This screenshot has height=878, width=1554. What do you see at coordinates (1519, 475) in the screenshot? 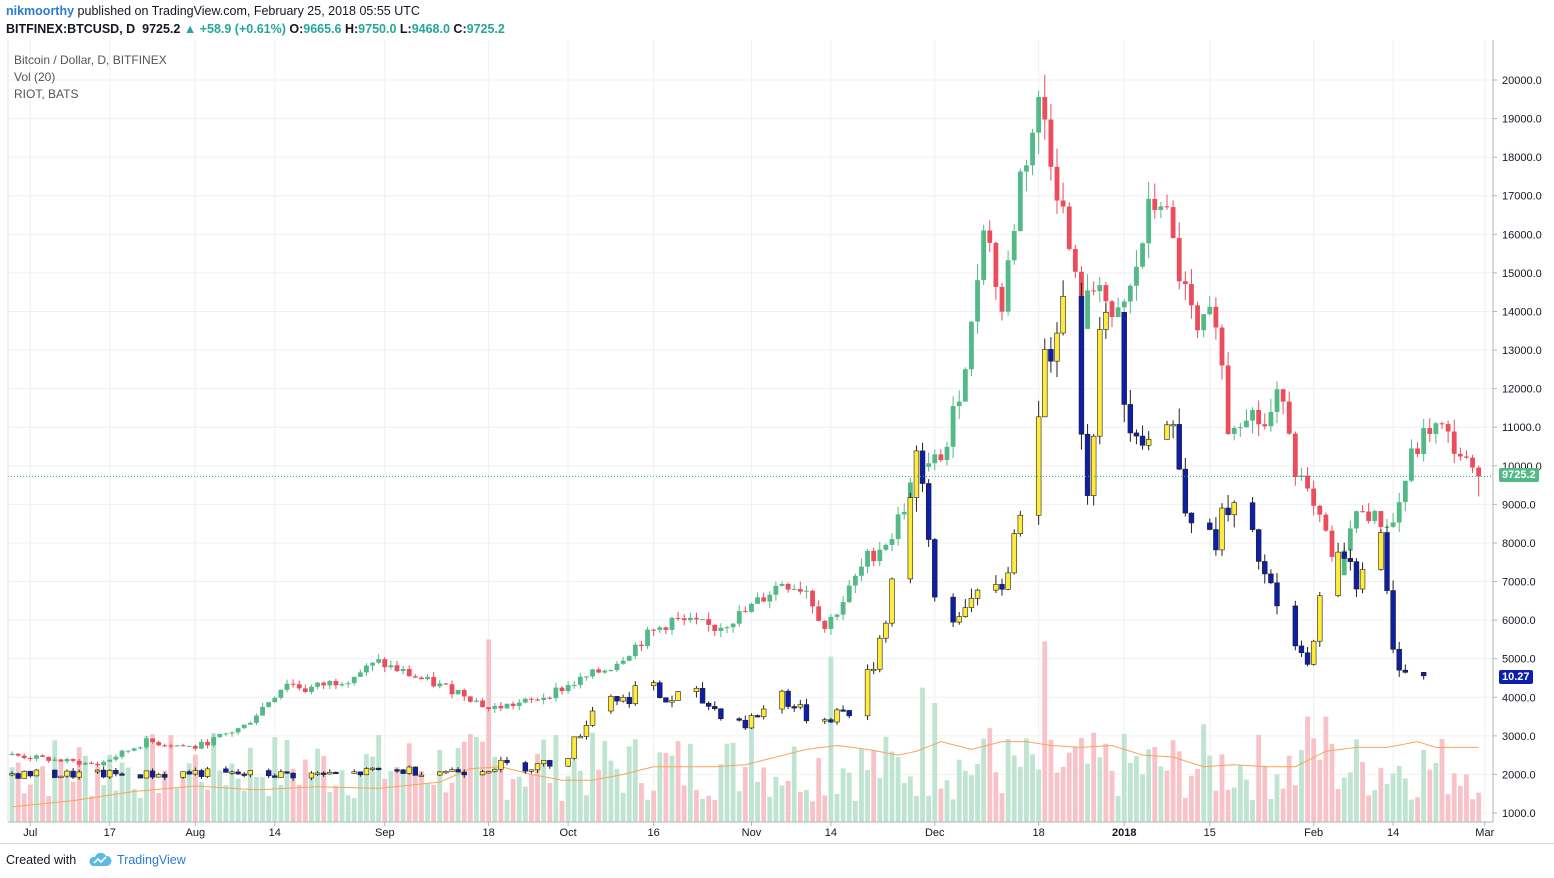
I see `btc-last-price-tag: 9725.2` at bounding box center [1519, 475].